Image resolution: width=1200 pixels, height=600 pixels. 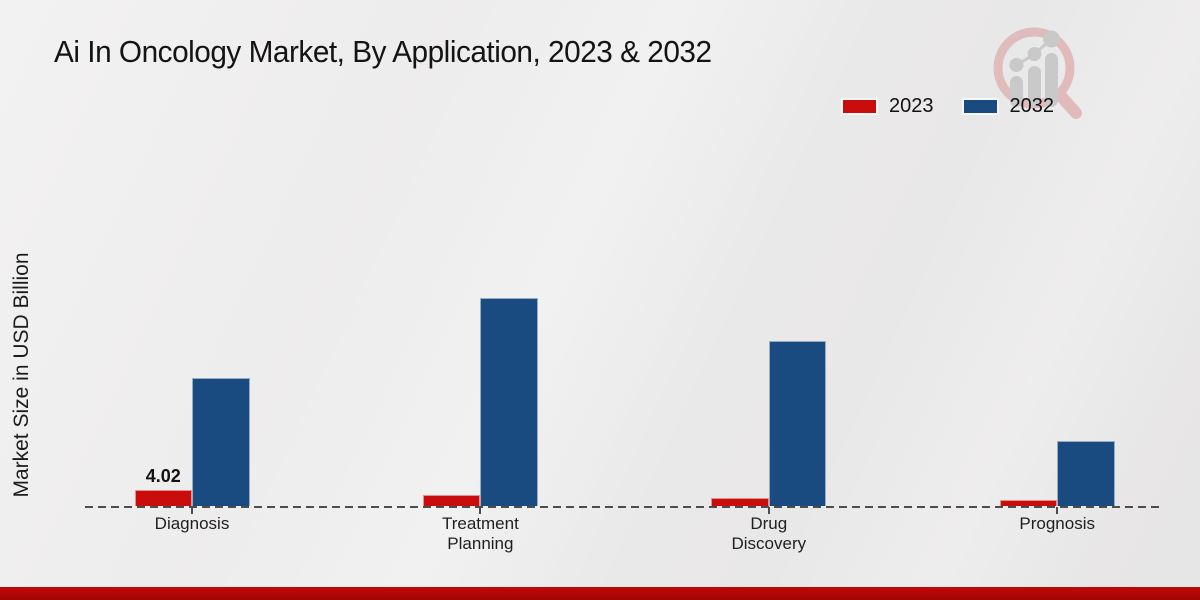 What do you see at coordinates (1028, 503) in the screenshot?
I see `bar-2023-prognosis` at bounding box center [1028, 503].